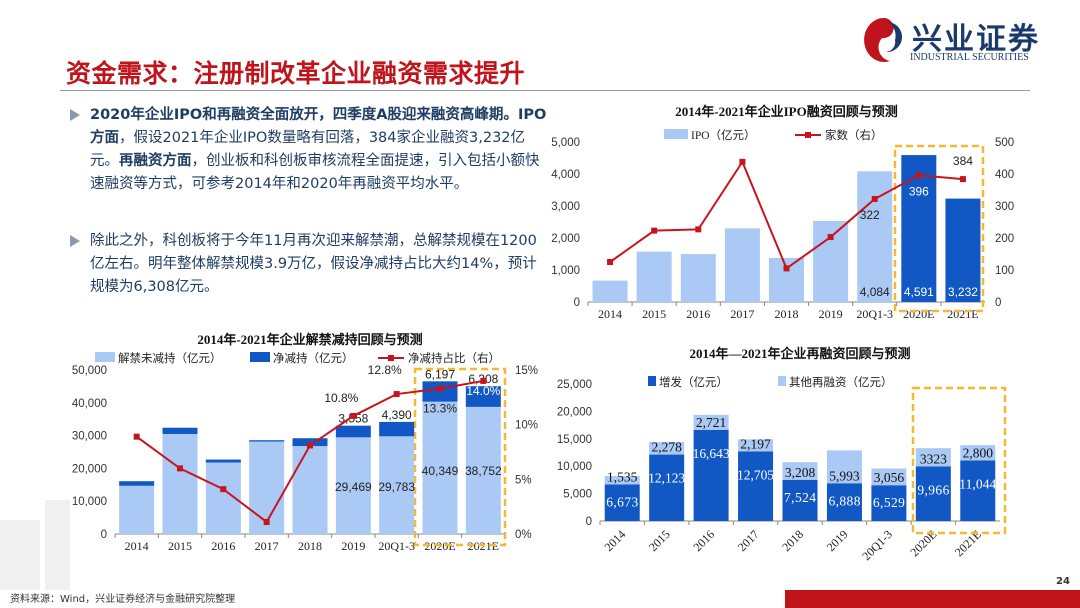 The height and width of the screenshot is (608, 1080). I want to click on y2-tick-label: 400, so click(1004, 175).